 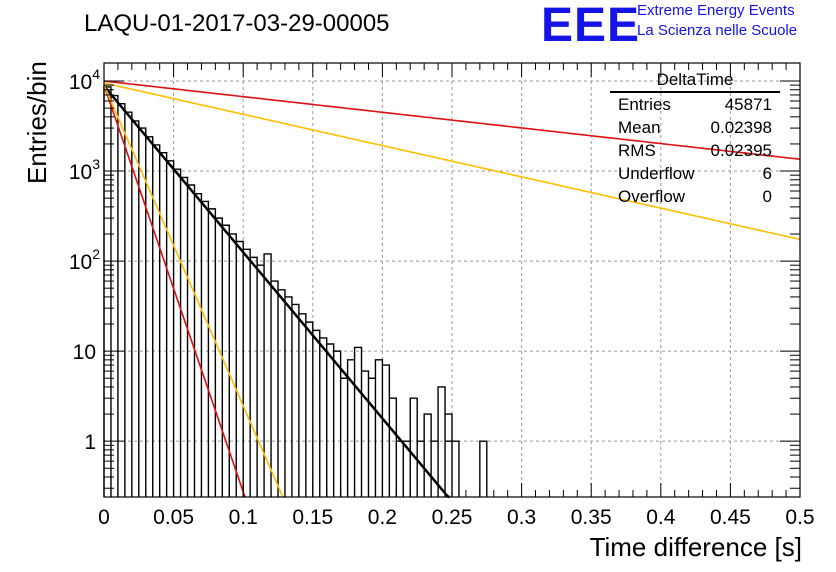 I want to click on x-tick-label: 0.4, so click(x=661, y=517).